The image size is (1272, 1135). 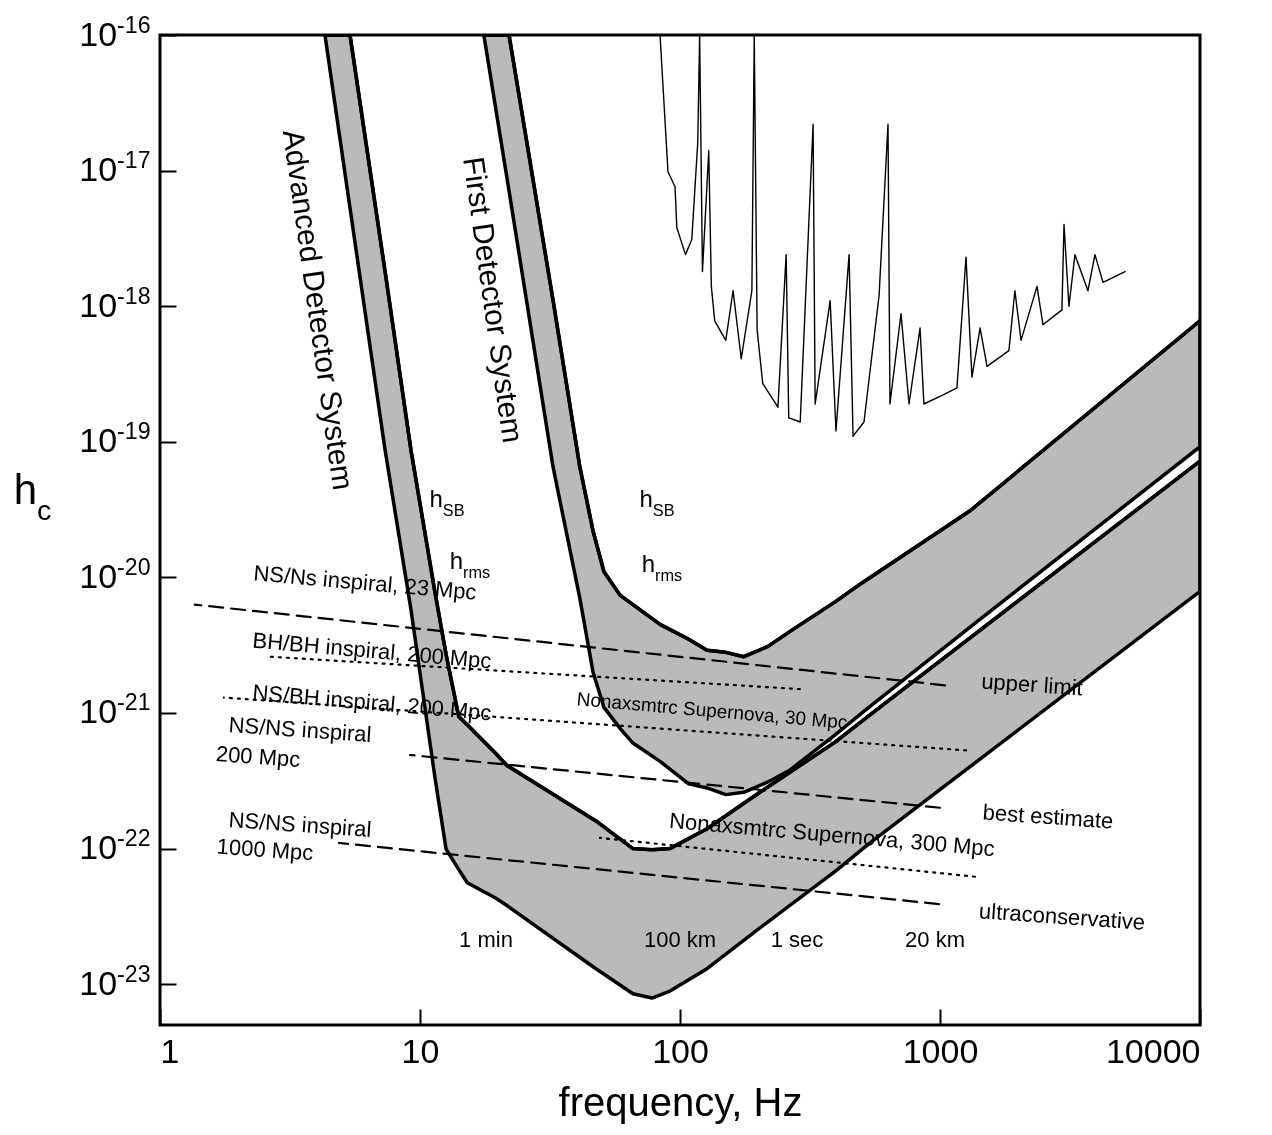 I want to click on annotation: First Detector System, so click(x=493, y=299).